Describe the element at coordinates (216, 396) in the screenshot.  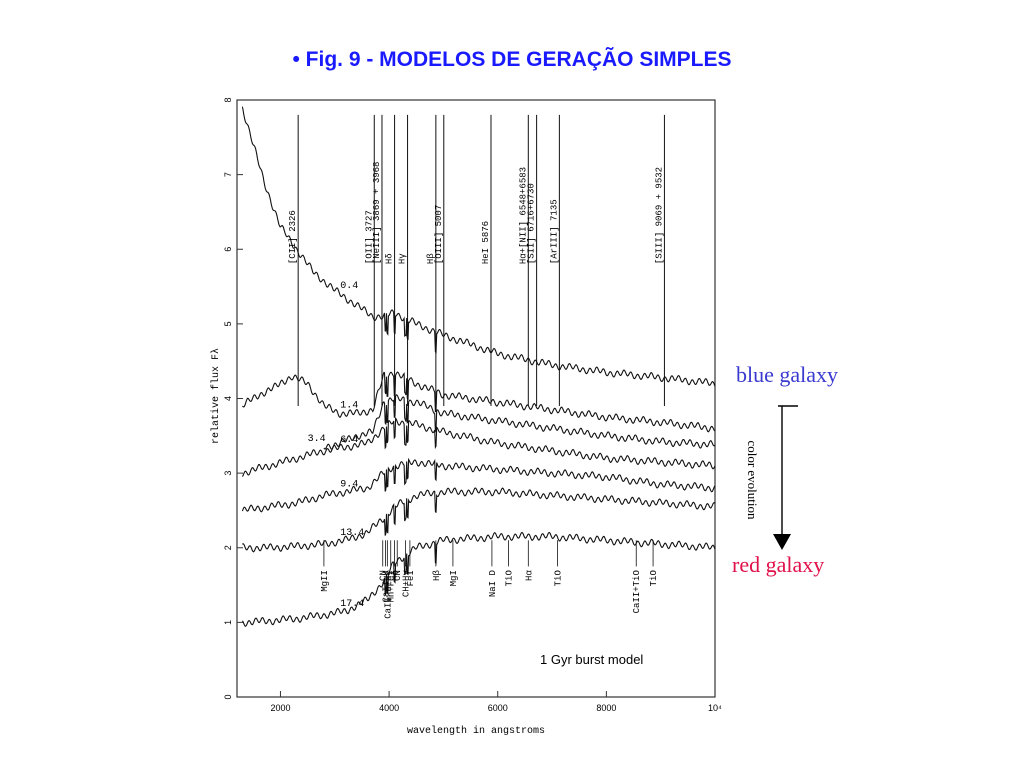
I see `y-axis-label: relative flux Fλ` at that location.